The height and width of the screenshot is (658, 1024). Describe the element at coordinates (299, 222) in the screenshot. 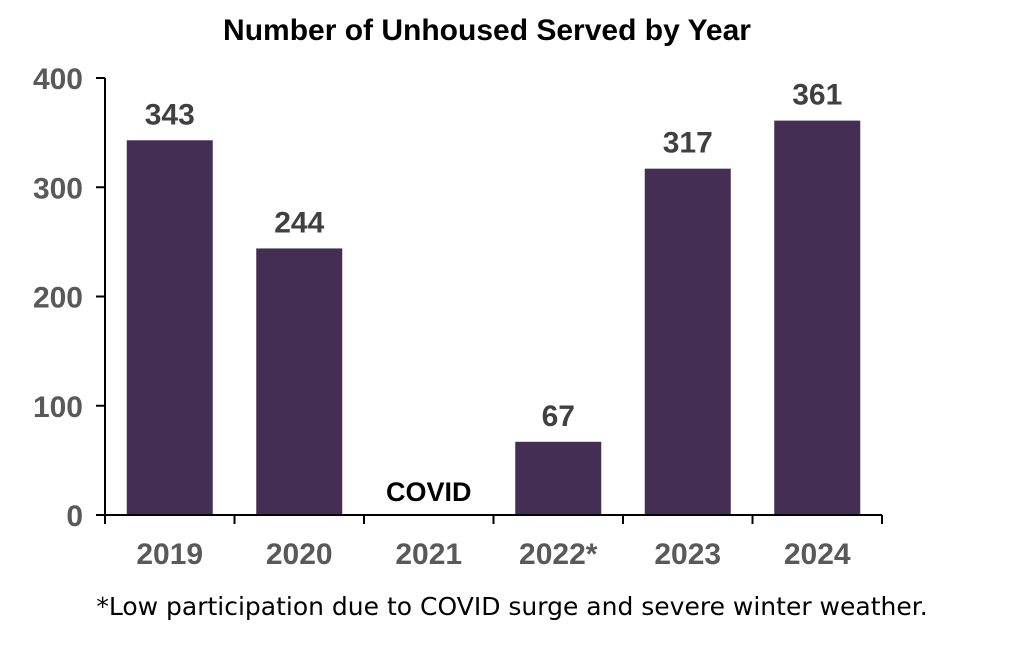

I see `data-label-2020: 244` at that location.